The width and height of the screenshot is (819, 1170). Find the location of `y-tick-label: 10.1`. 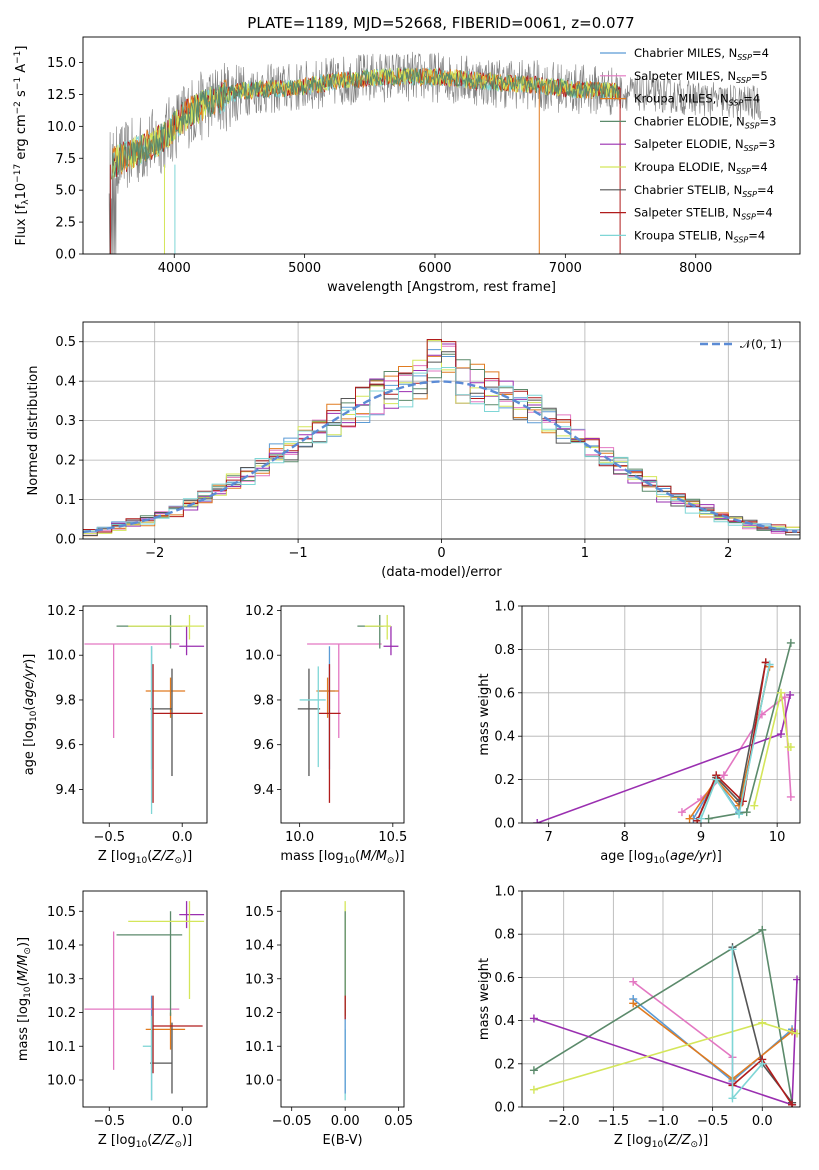

y-tick-label: 10.1 is located at coordinates (259, 1047).